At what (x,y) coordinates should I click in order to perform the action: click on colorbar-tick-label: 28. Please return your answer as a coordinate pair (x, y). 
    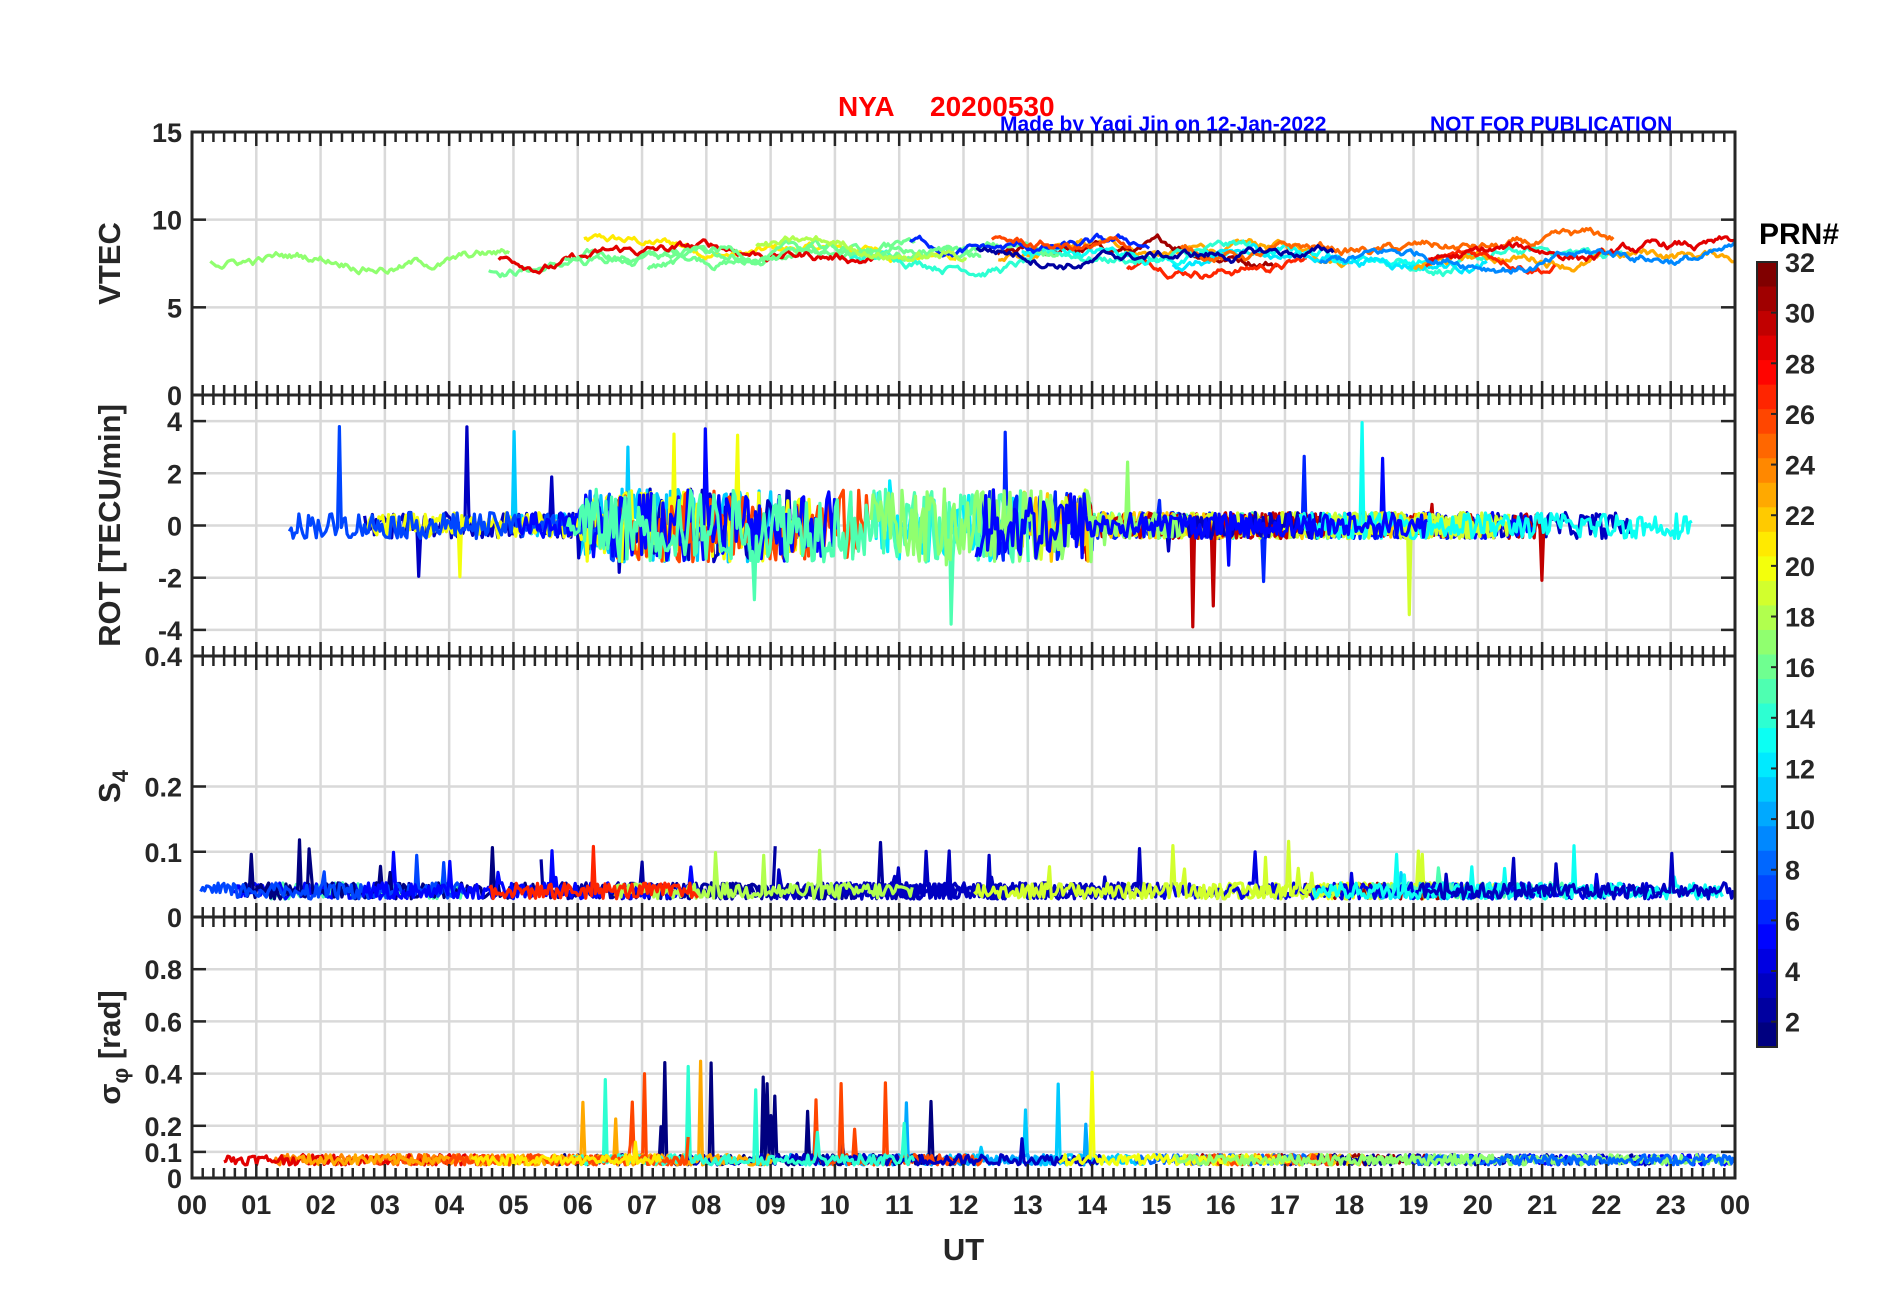
    Looking at the image, I should click on (1800, 364).